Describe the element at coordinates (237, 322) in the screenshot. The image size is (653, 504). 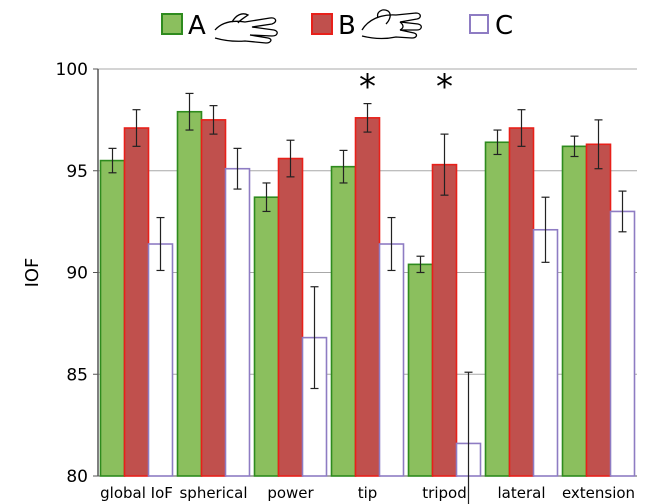
I see `bar-c-spherical` at that location.